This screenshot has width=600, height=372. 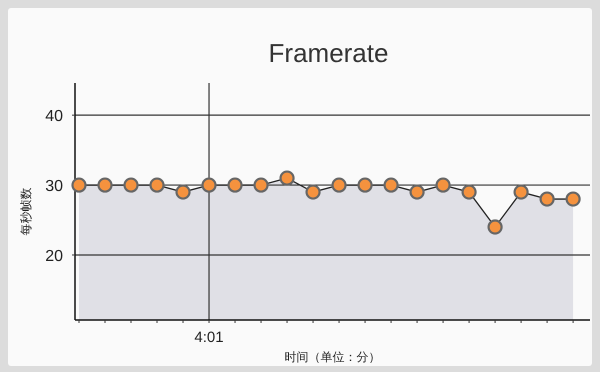 What do you see at coordinates (26, 212) in the screenshot?
I see `y-axis-title: 每秒帧数` at bounding box center [26, 212].